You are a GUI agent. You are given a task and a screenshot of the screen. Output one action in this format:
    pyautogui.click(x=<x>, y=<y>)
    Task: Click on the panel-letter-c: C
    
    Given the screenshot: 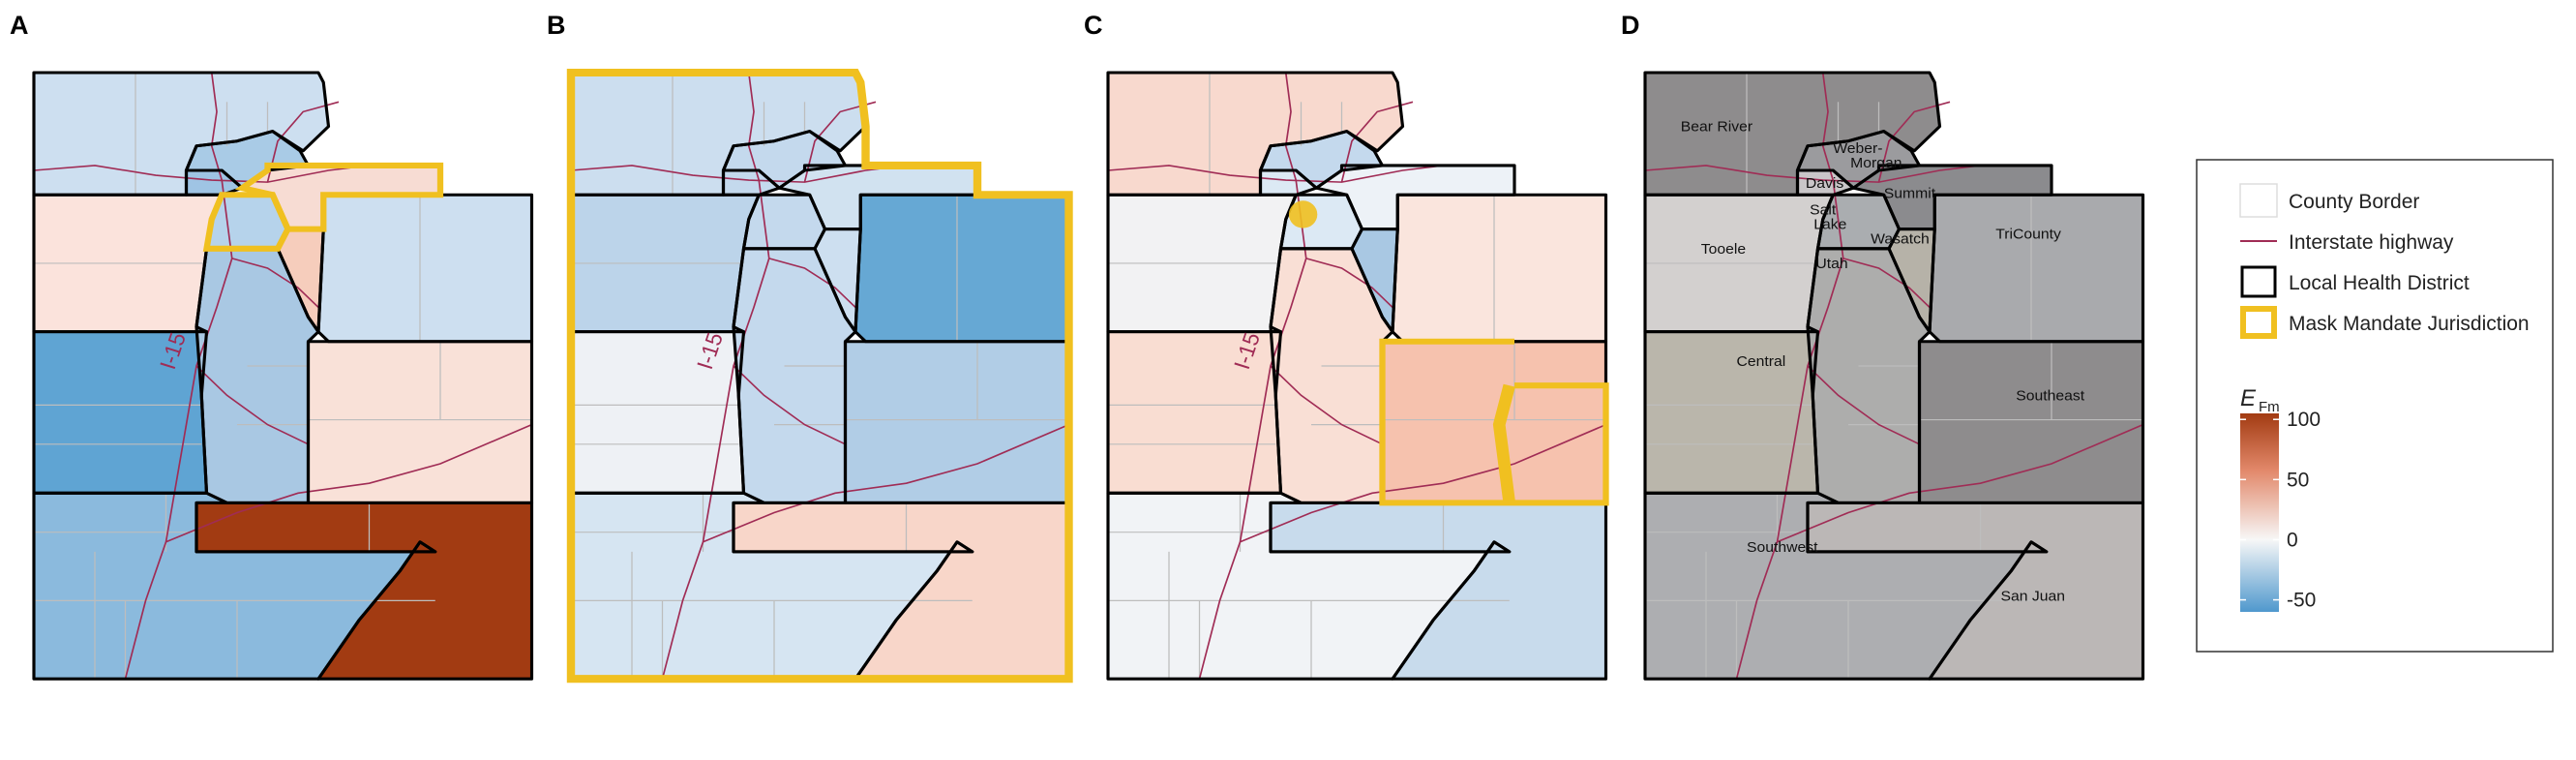 What is the action you would take?
    pyautogui.click(x=1093, y=25)
    